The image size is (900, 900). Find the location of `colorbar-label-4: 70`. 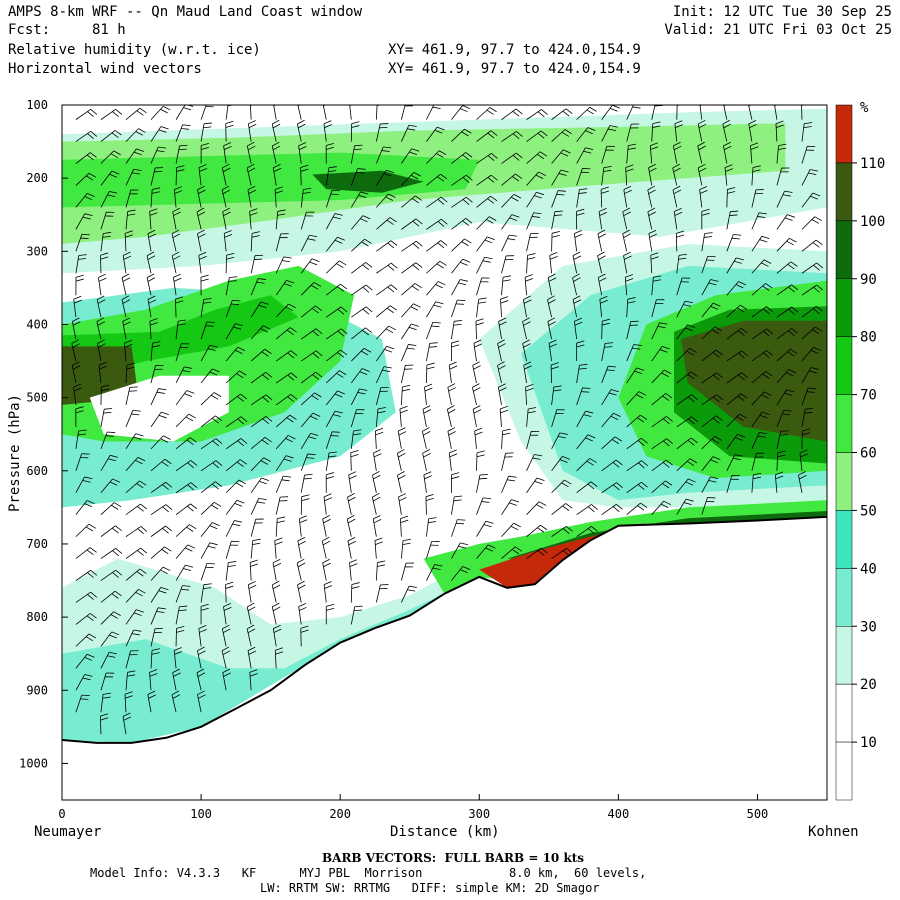

colorbar-label-4: 70 is located at coordinates (868, 396).